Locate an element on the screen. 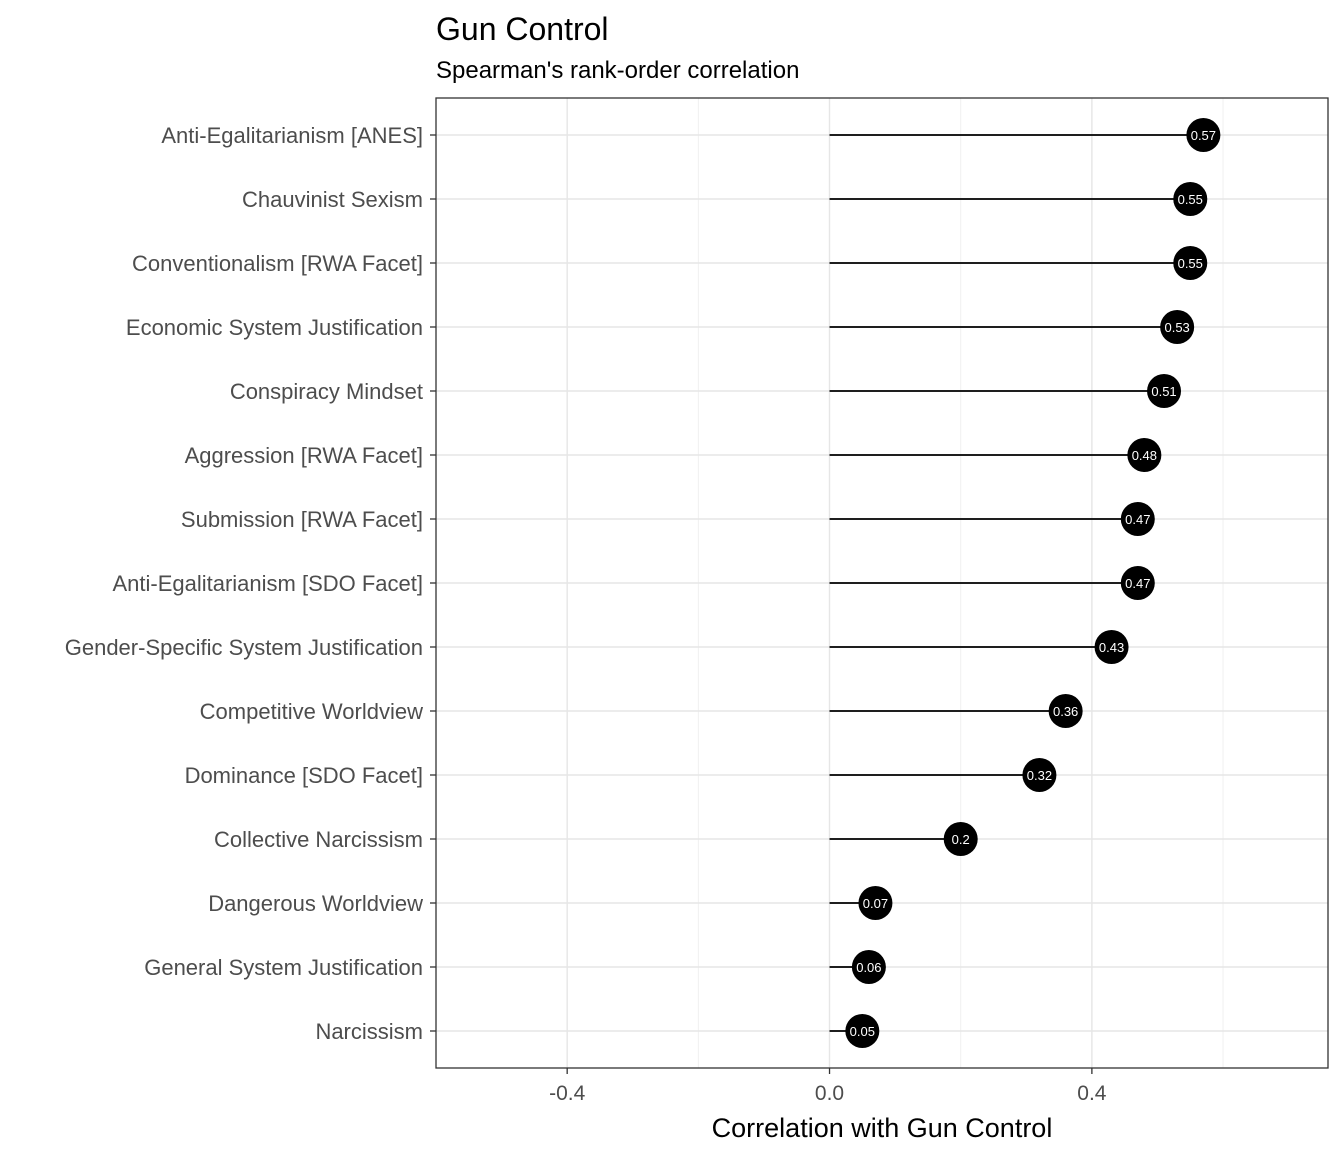 The height and width of the screenshot is (1152, 1344). point-value-label: 0.06 is located at coordinates (868, 967).